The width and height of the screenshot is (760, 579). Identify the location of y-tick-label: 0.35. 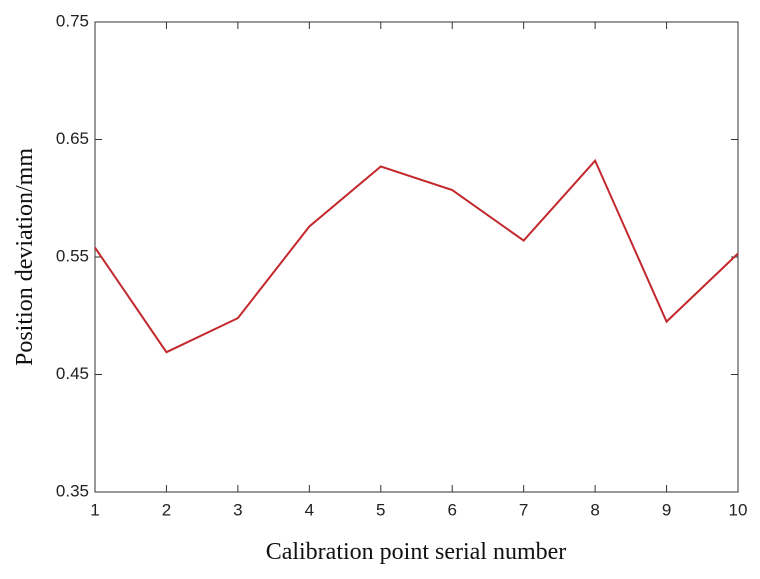
(72, 490).